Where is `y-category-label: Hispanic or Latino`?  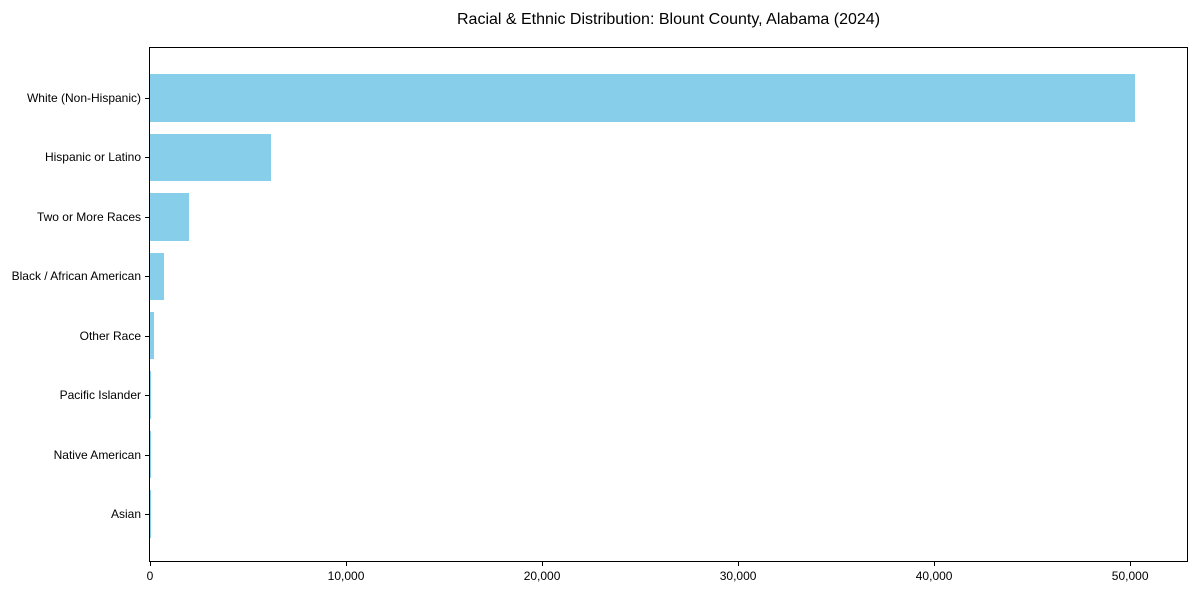
y-category-label: Hispanic or Latino is located at coordinates (92, 157).